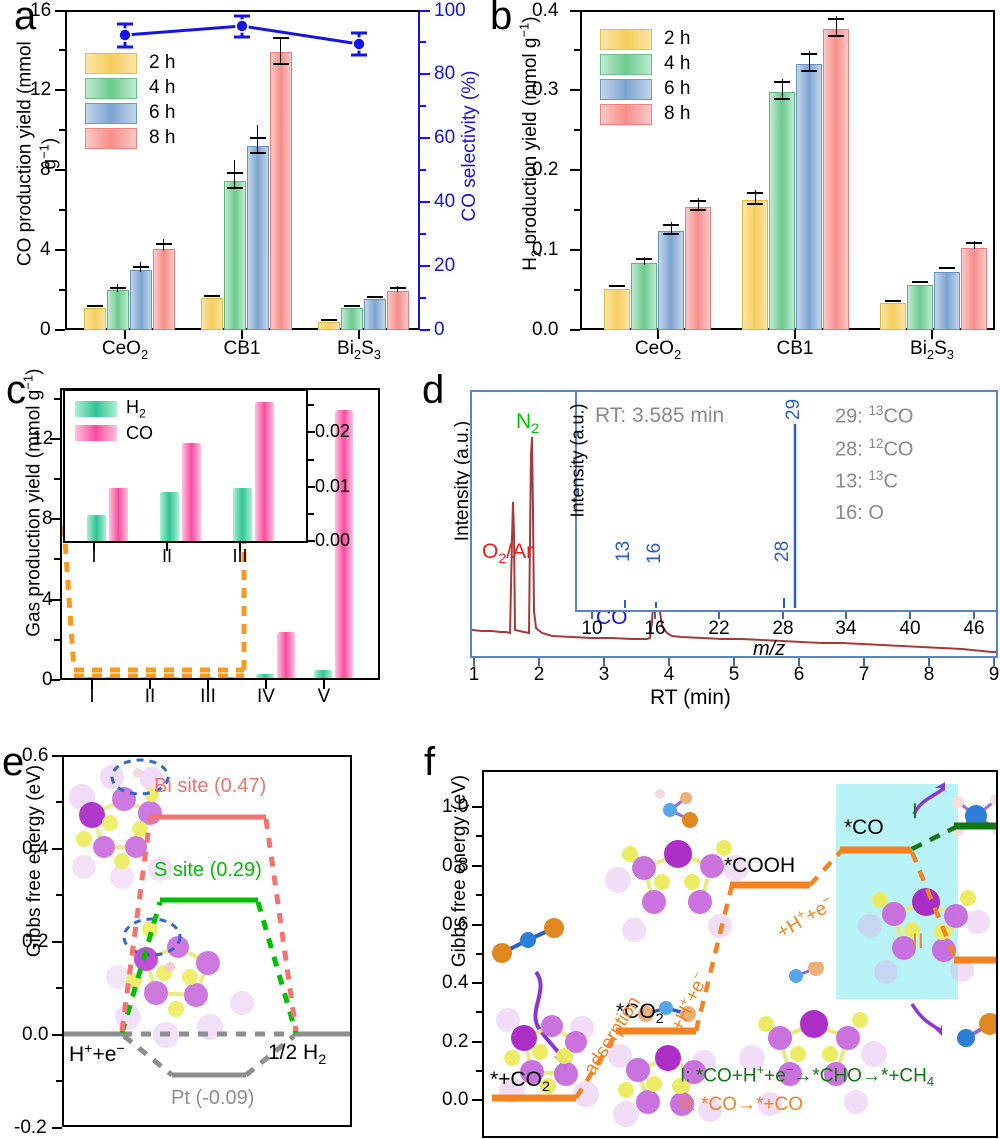 The height and width of the screenshot is (1139, 1000). I want to click on errorbar-bi2s3-2h, so click(329, 320).